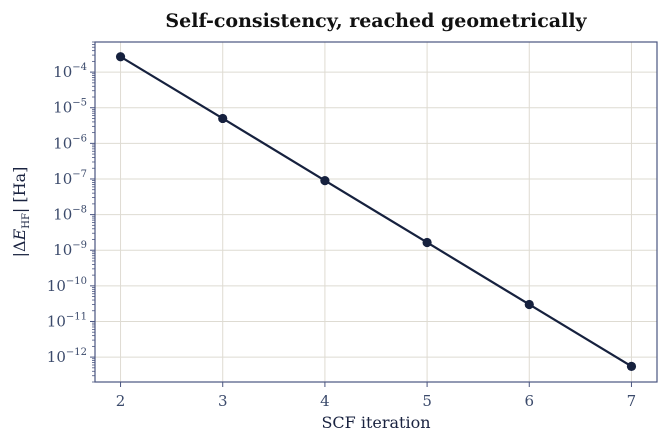 This screenshot has height=444, width=668. Describe the element at coordinates (632, 401) in the screenshot. I see `x-tick-label: 7` at that location.